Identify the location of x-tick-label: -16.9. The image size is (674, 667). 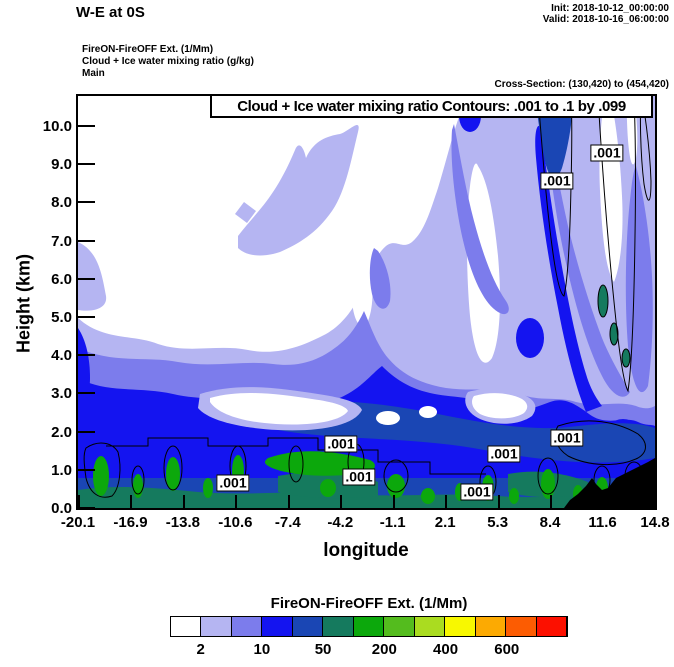
(130, 522).